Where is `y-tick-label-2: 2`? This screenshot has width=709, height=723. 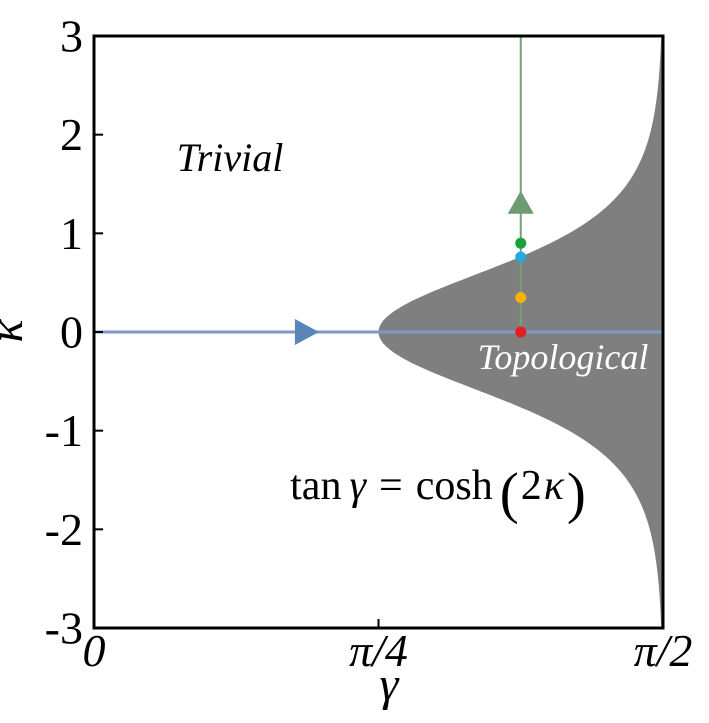
y-tick-label-2: 2 is located at coordinates (71, 134).